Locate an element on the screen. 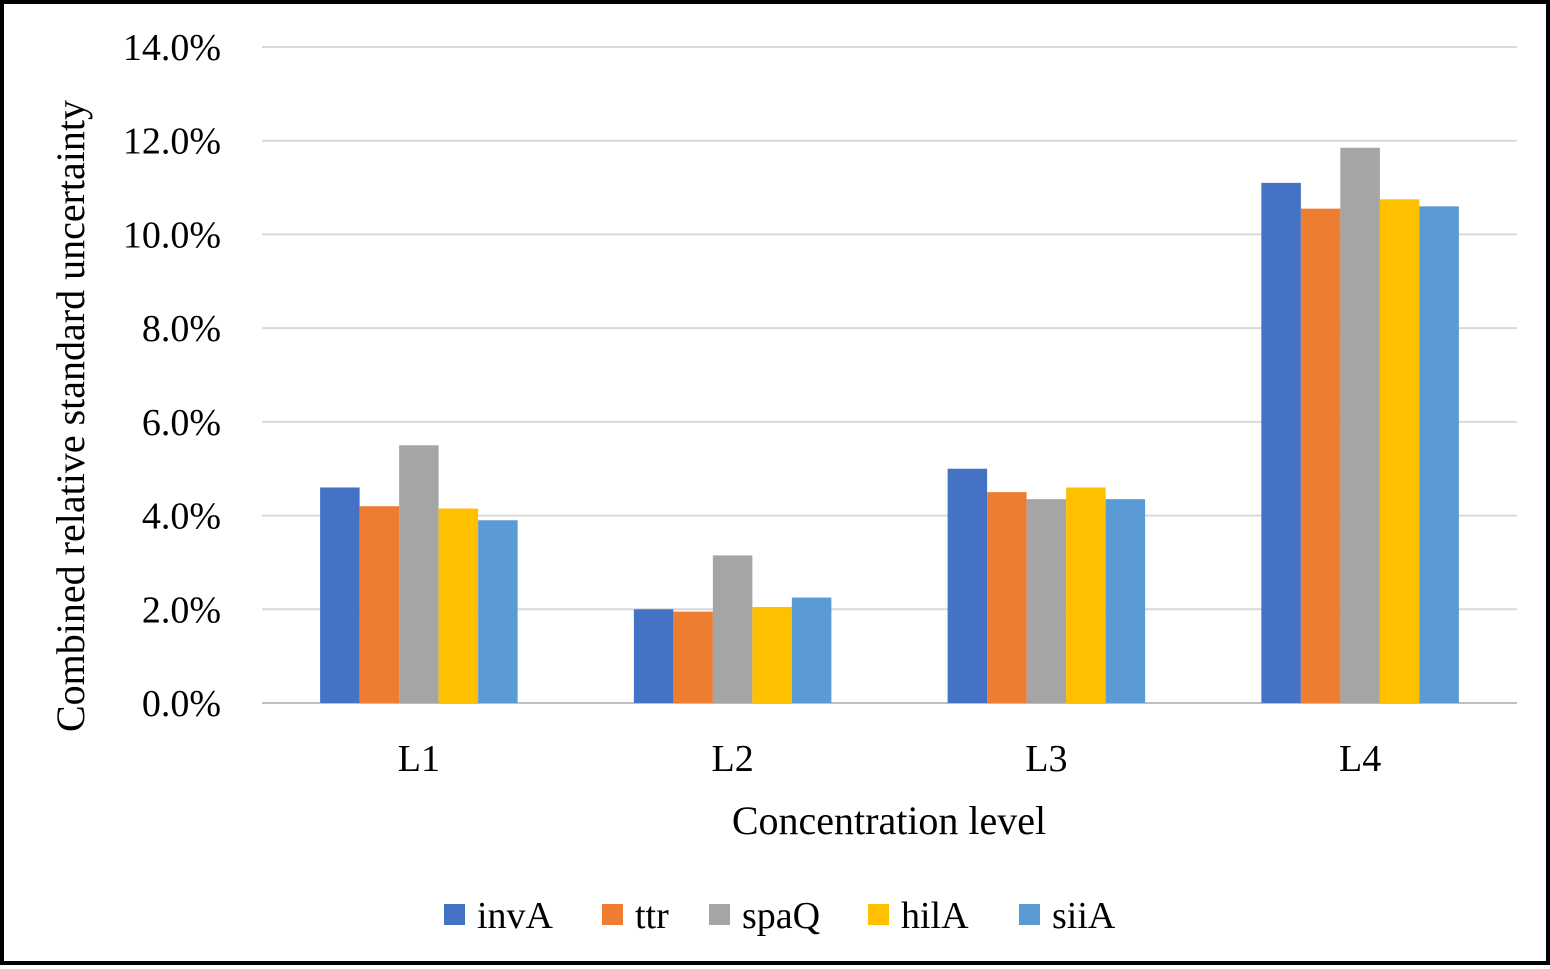  y-tick-label: 2.0% is located at coordinates (181, 610).